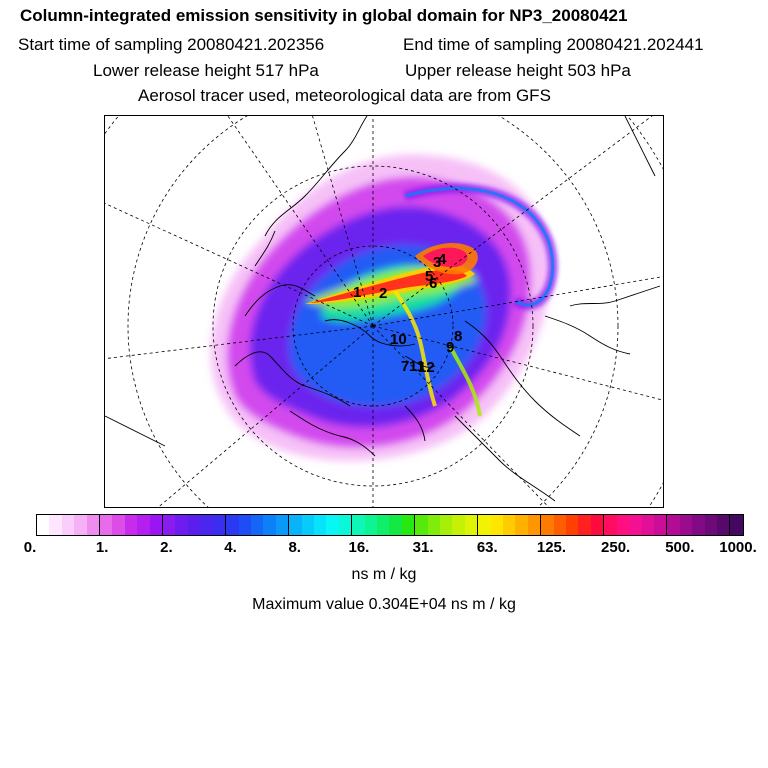 This screenshot has width=768, height=768. I want to click on colorbar-tick-label: 4., so click(230, 547).